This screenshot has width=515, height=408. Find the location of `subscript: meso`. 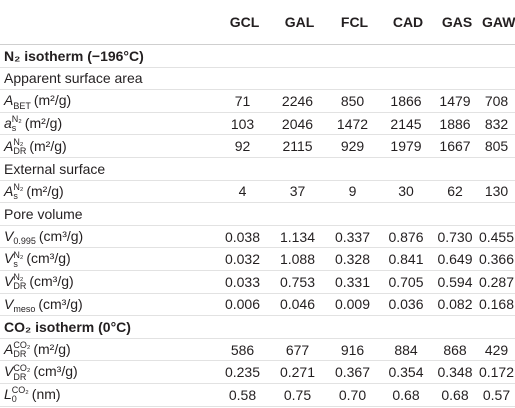

subscript: meso is located at coordinates (24, 308).